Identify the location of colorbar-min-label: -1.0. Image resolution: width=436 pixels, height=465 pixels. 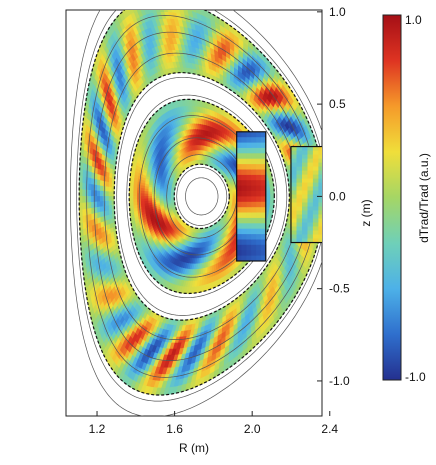
(415, 377).